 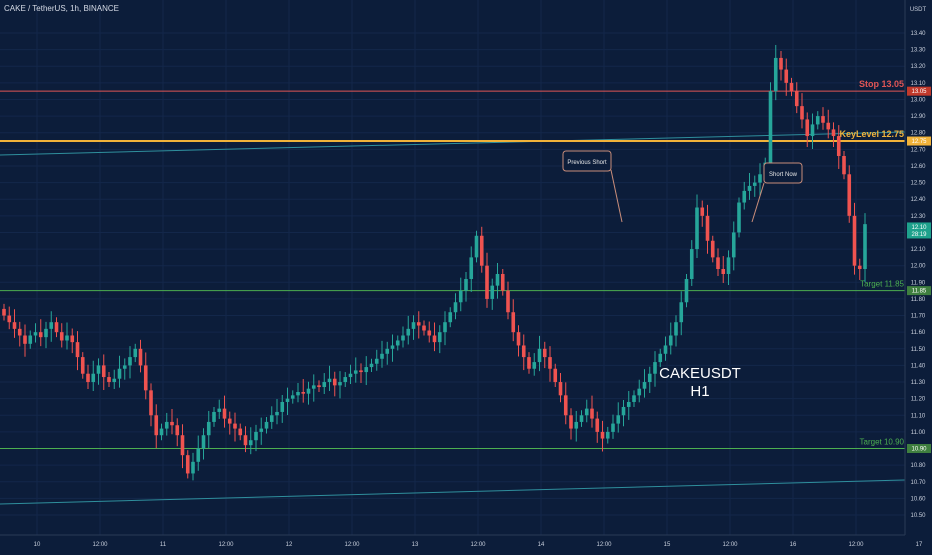 I want to click on callout-previous-short, so click(x=587, y=161).